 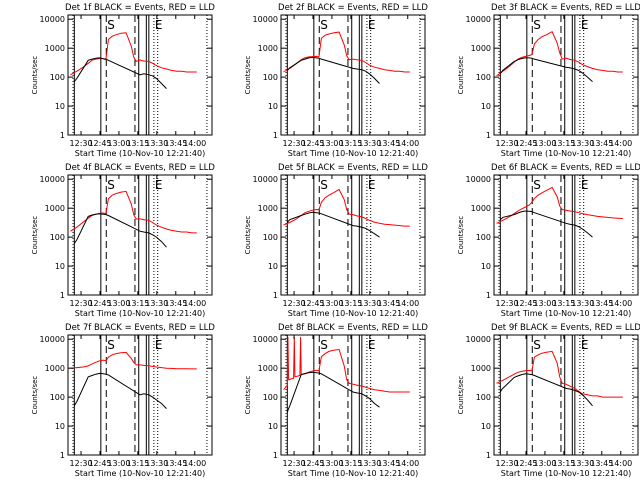 I want to click on chart-title: Det 3f BLACK = Events, RED = LLD, so click(x=565, y=8).